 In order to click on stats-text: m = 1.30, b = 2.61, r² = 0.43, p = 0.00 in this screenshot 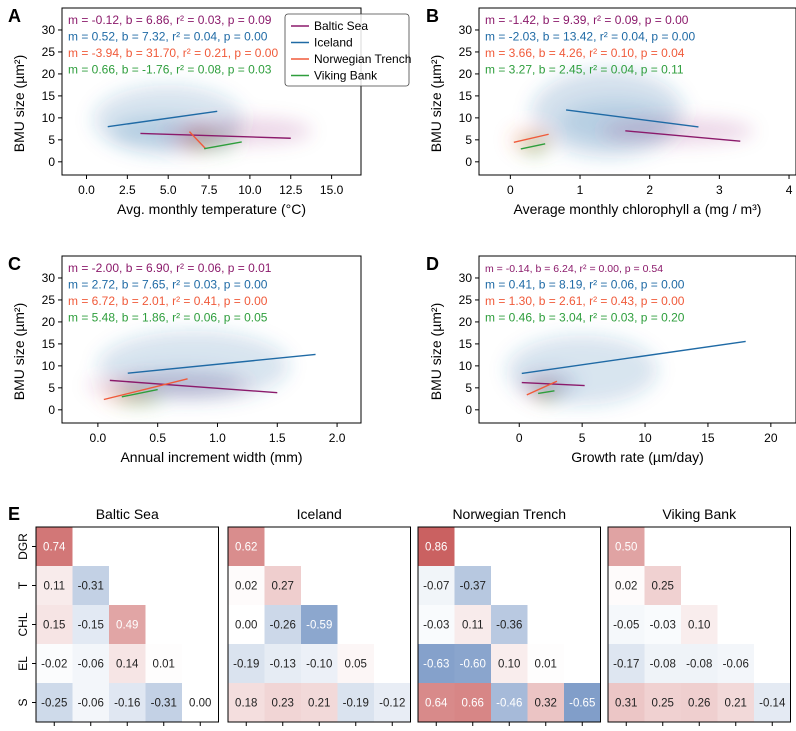, I will do `click(585, 301)`.